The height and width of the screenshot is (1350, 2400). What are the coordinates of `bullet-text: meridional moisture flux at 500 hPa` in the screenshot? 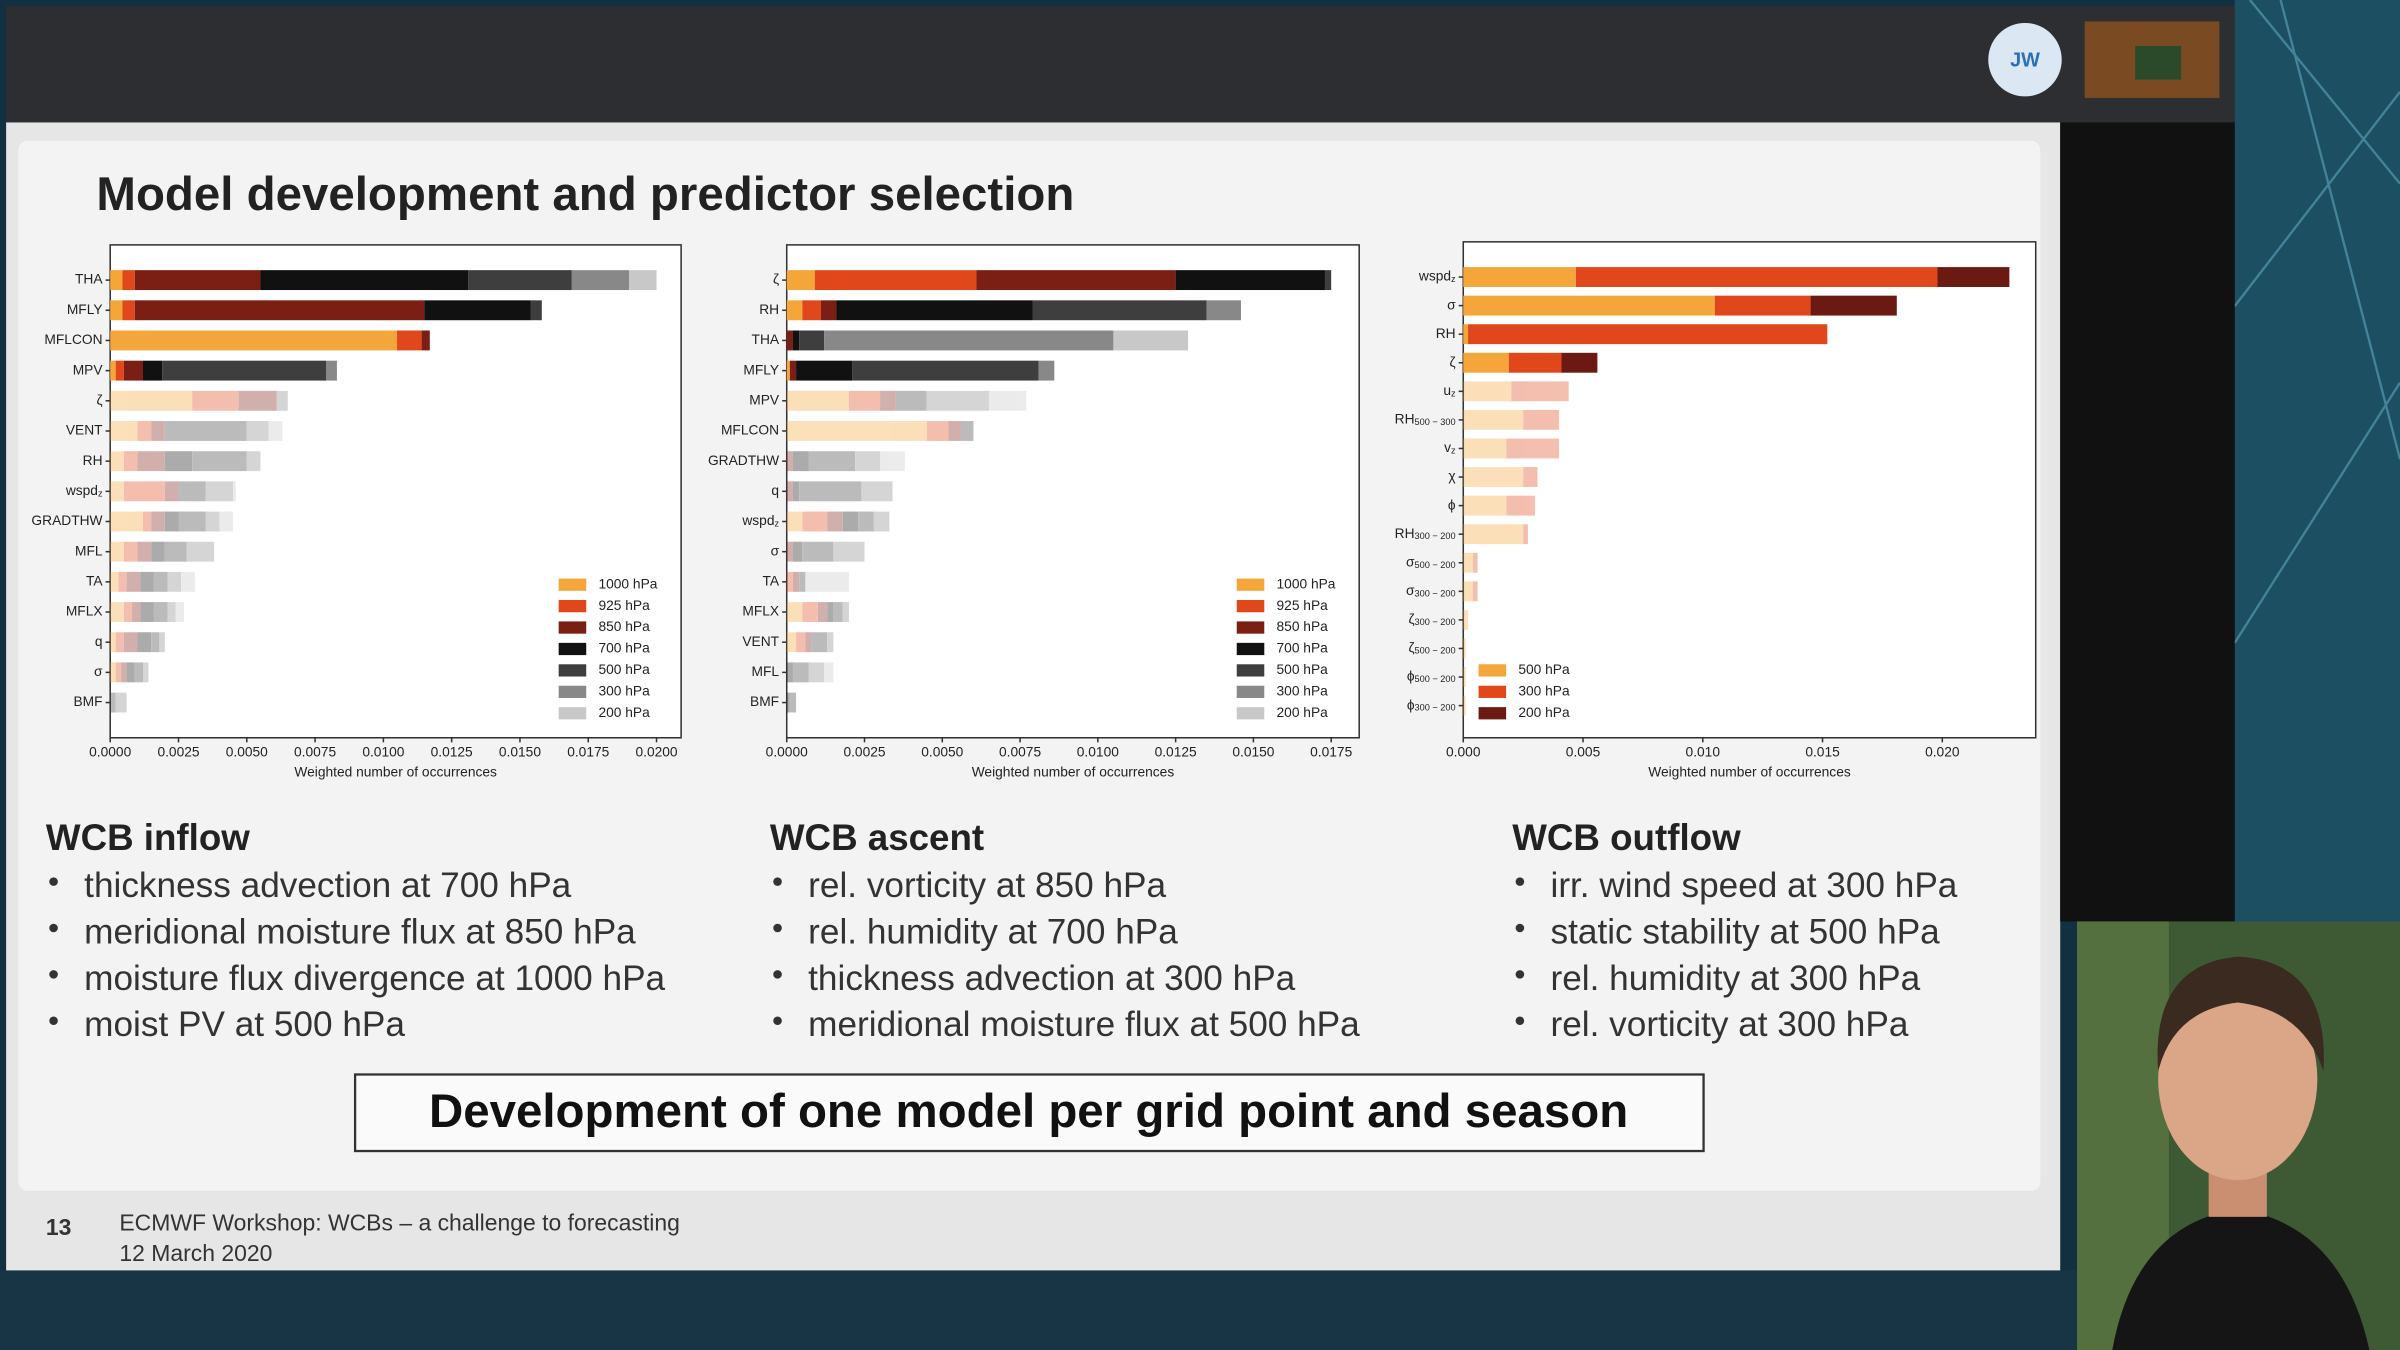 It's located at (1084, 1024).